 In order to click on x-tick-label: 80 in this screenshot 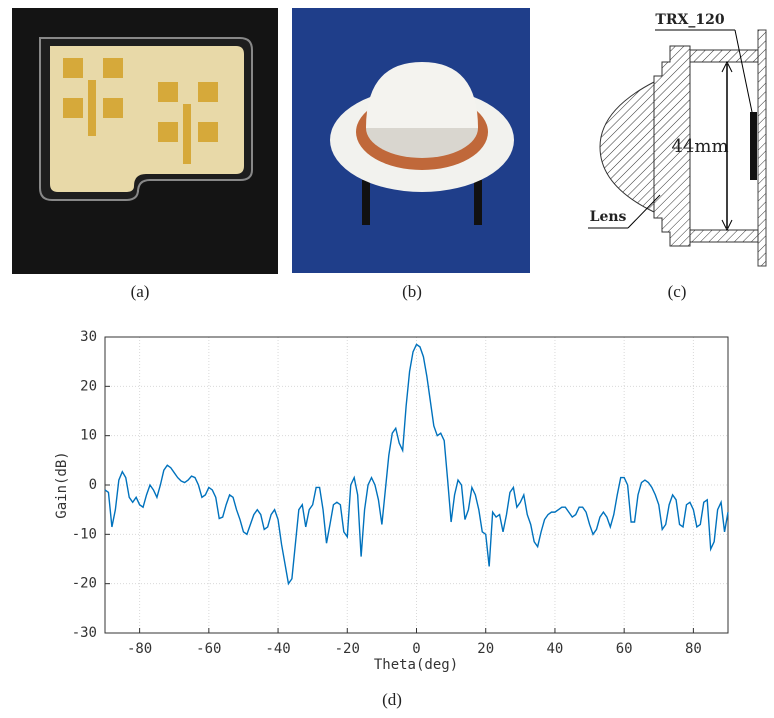, I will do `click(693, 649)`.